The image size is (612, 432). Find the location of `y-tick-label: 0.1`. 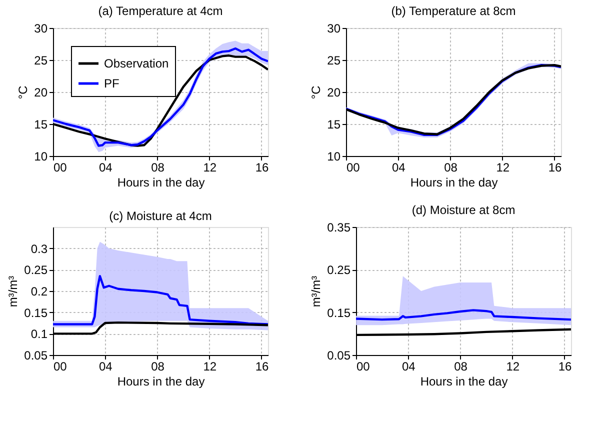

y-tick-label: 0.1 is located at coordinates (39, 334).